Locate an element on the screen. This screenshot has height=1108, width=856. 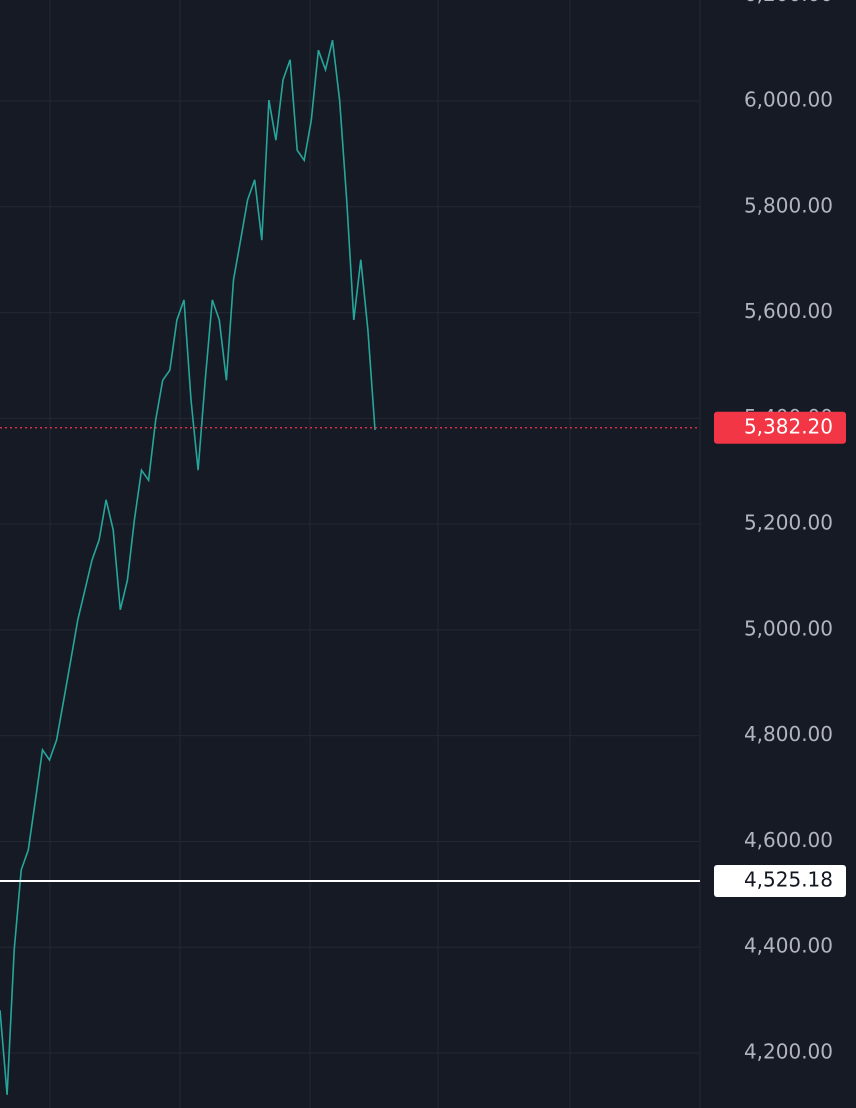
y-tick-label: 4,800.00 is located at coordinates (788, 734).